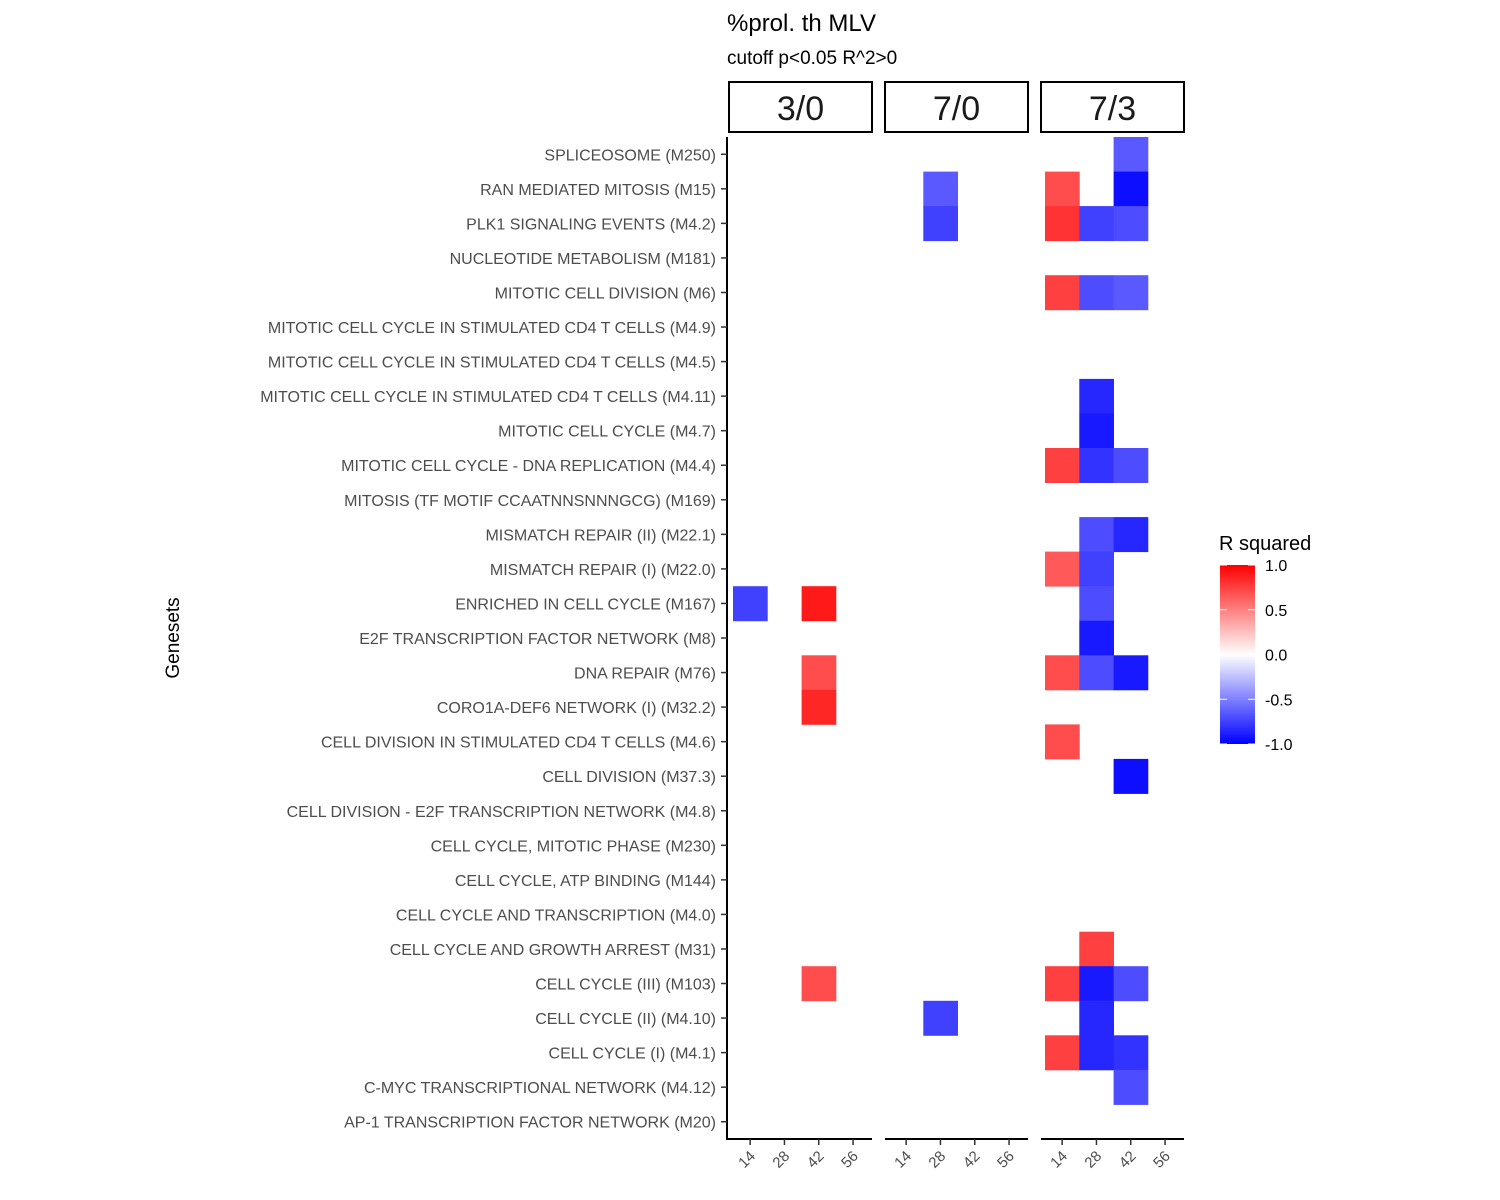  Describe the element at coordinates (1276, 656) in the screenshot. I see `legend-tick-label: 0.0` at that location.